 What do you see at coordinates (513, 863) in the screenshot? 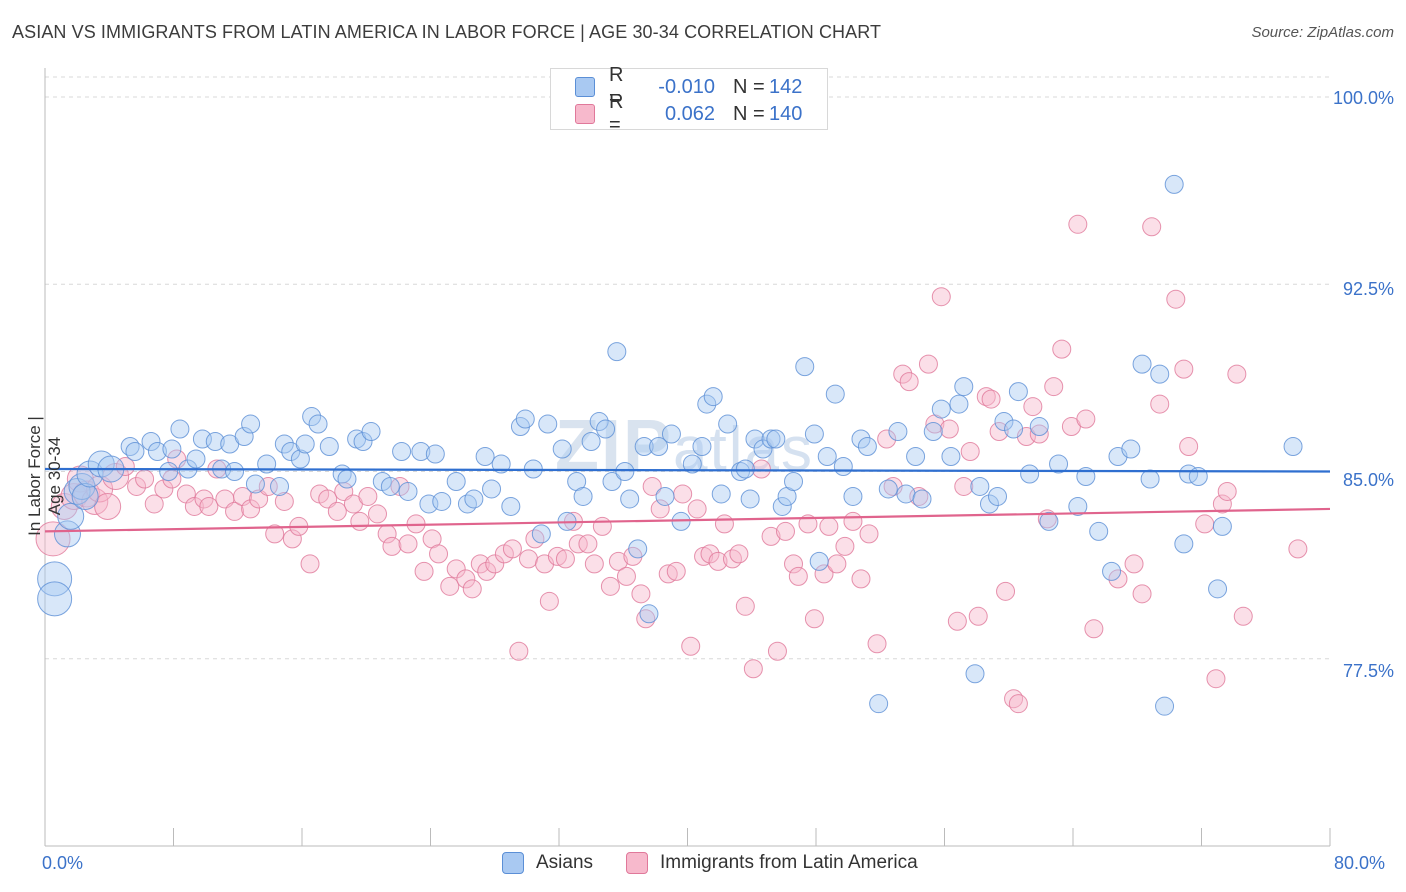
I see `asians-legend-swatch` at bounding box center [513, 863].